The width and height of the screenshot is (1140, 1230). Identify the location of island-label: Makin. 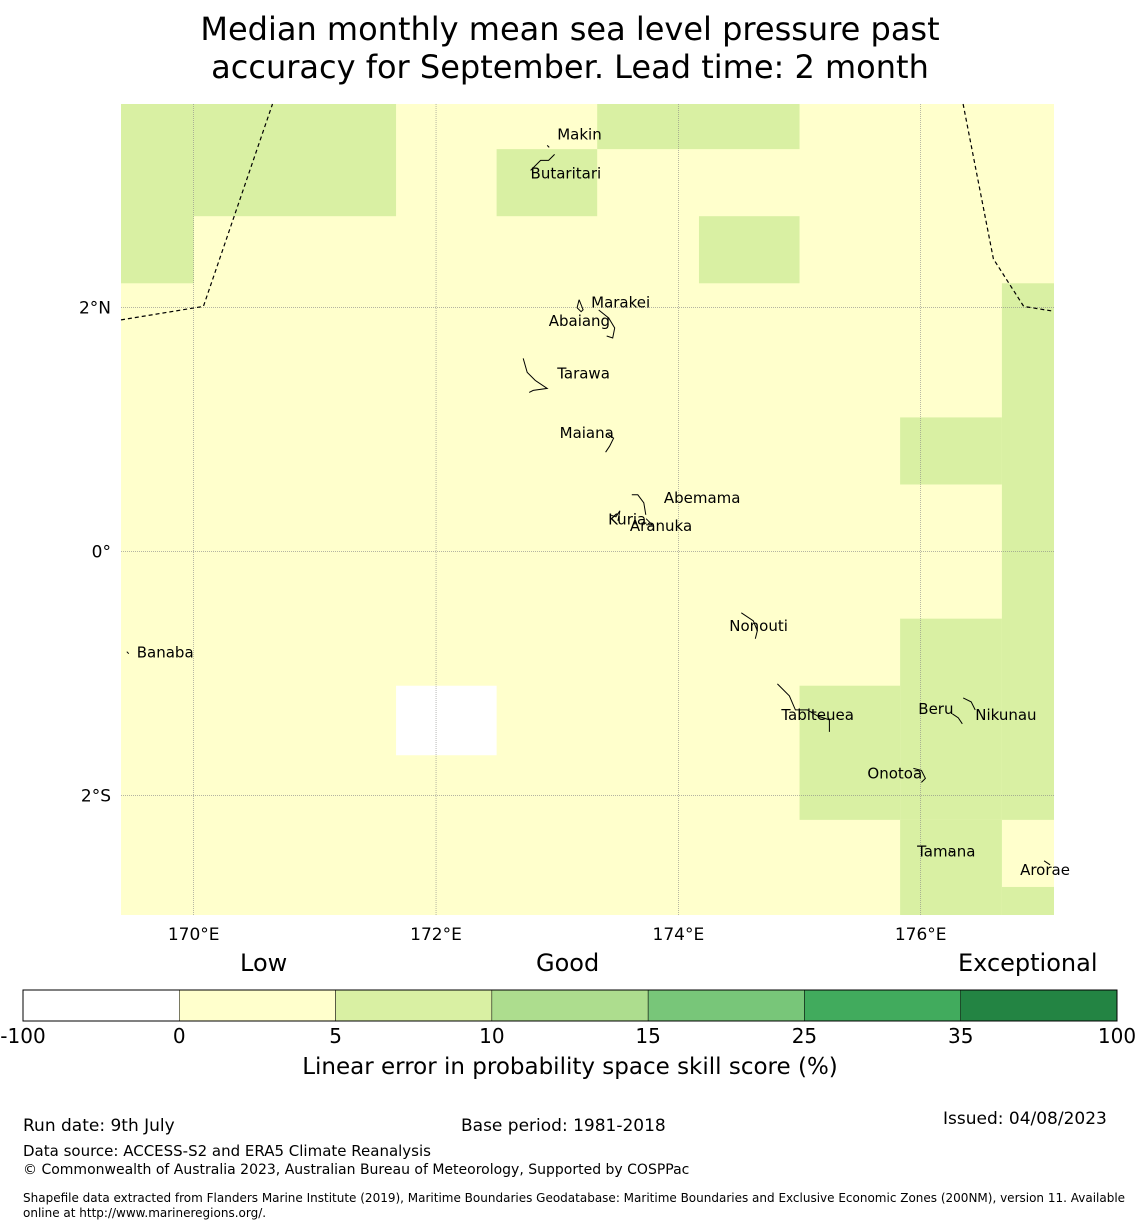
(579, 134).